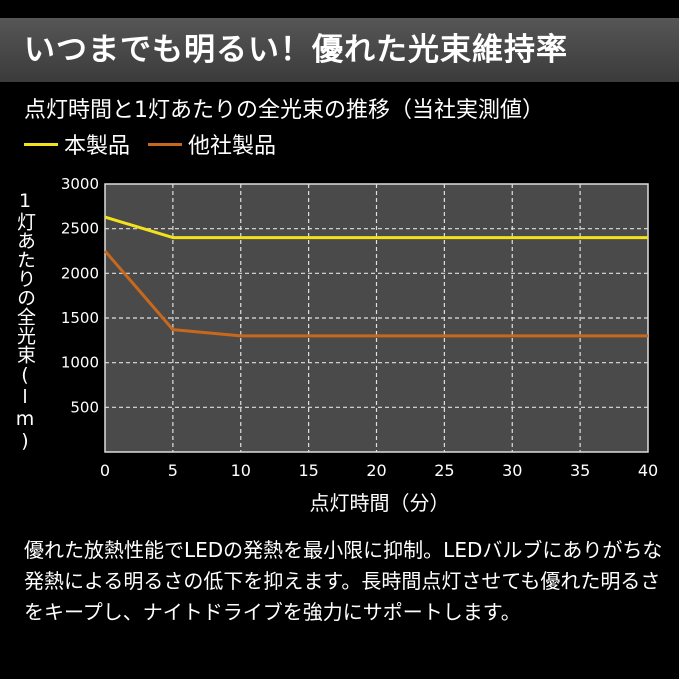 The height and width of the screenshot is (679, 679). Describe the element at coordinates (80, 318) in the screenshot. I see `y-tick-label: 1500` at that location.